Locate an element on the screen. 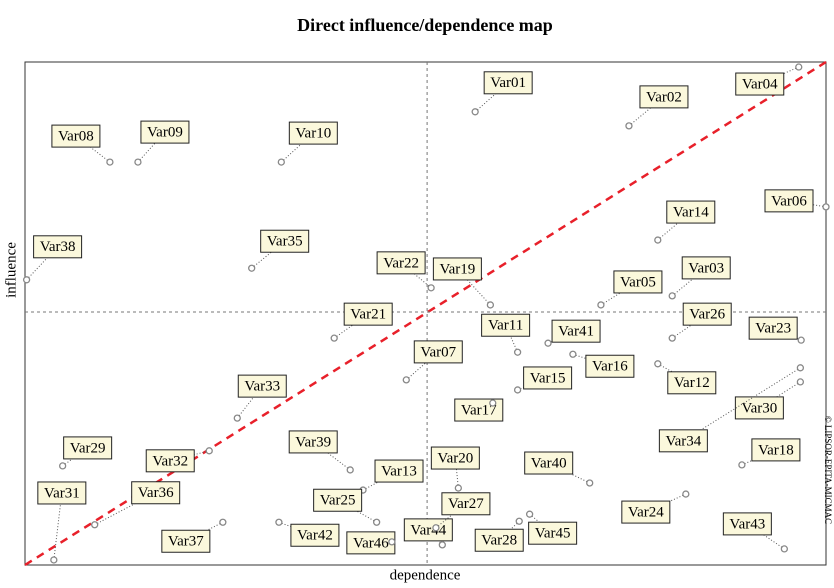  point-label: Var04 is located at coordinates (760, 84).